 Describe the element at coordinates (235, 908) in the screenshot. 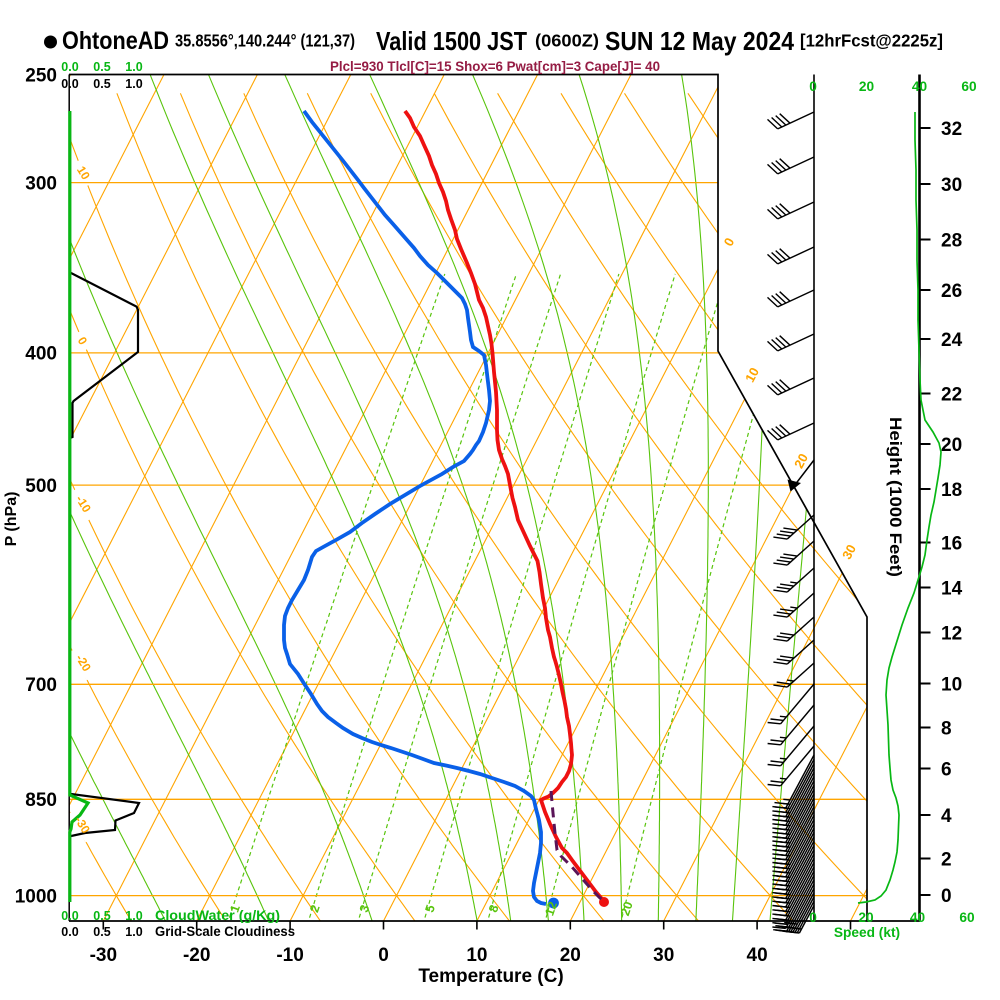

I see `svg-text: 1` at that location.